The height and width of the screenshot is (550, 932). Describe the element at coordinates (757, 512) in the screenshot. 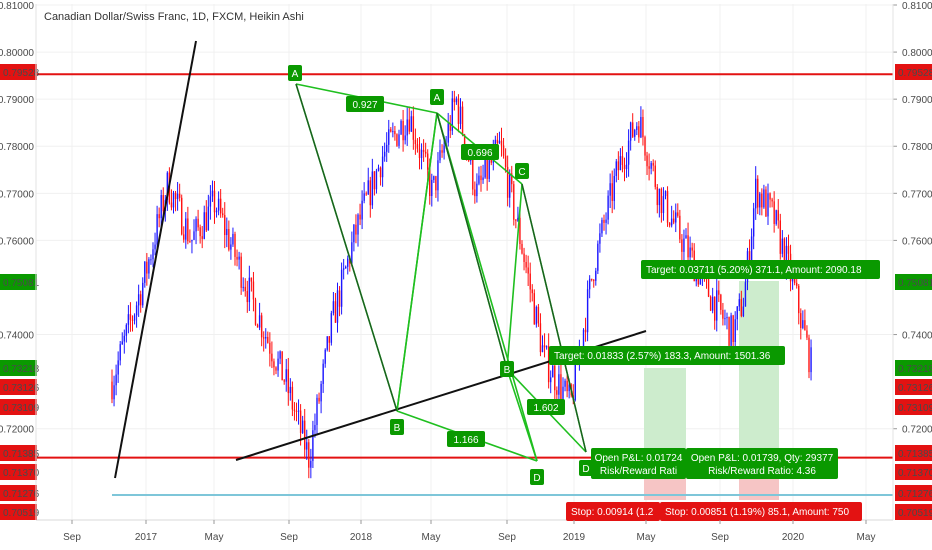

I see `stop-label-right-line: Stop: 0.00851 (1.19%) 85.1, Amount: 750` at that location.